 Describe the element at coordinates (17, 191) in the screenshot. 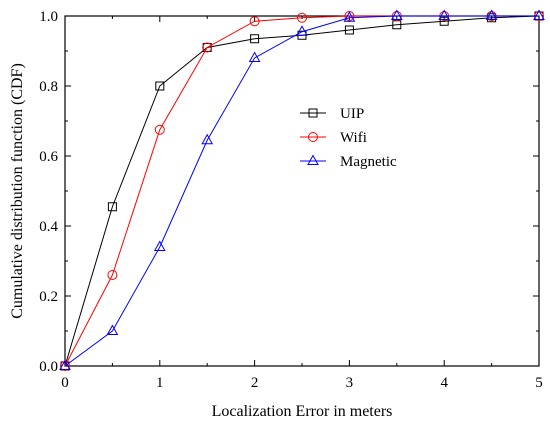

I see `y-axis-title: Cumulative distribution function (CDF)` at that location.